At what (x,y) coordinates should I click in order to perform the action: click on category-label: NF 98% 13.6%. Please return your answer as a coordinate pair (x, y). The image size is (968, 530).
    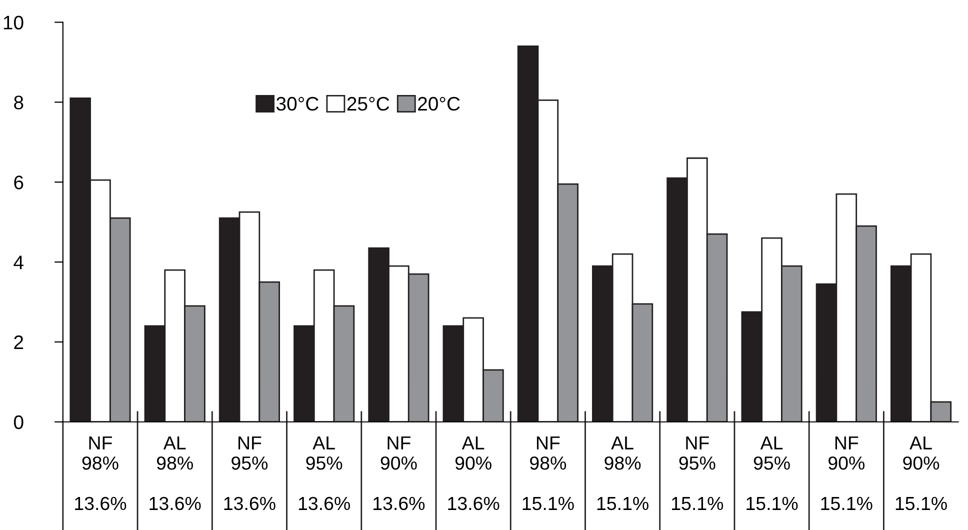
    Looking at the image, I should click on (100, 473).